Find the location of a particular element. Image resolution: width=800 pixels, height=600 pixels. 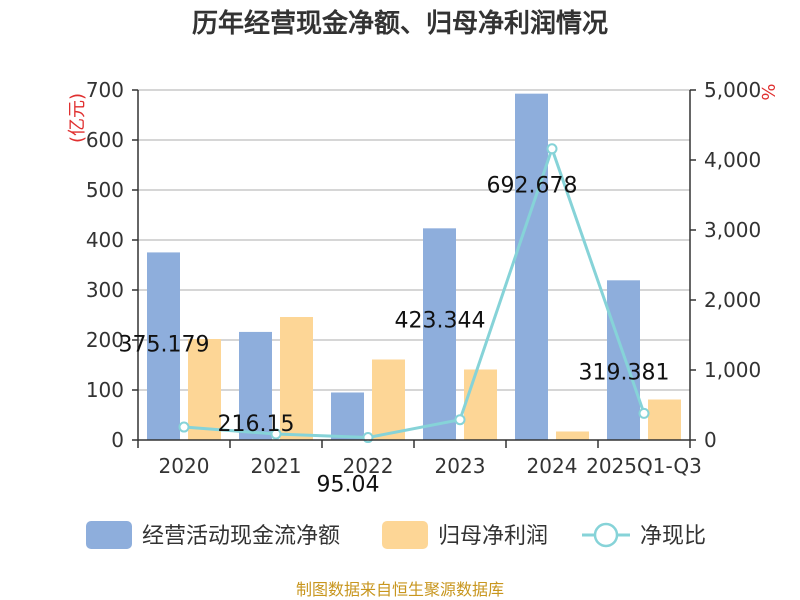

legend-swatch-cashflow is located at coordinates (109, 535).